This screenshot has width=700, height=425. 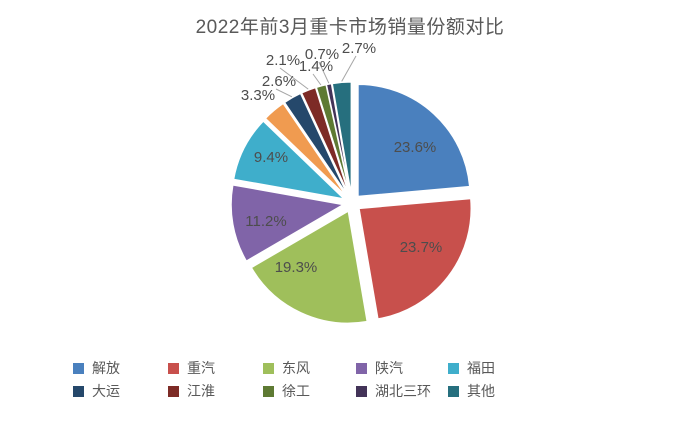 I want to click on pie-slice-福田, so click(x=289, y=160).